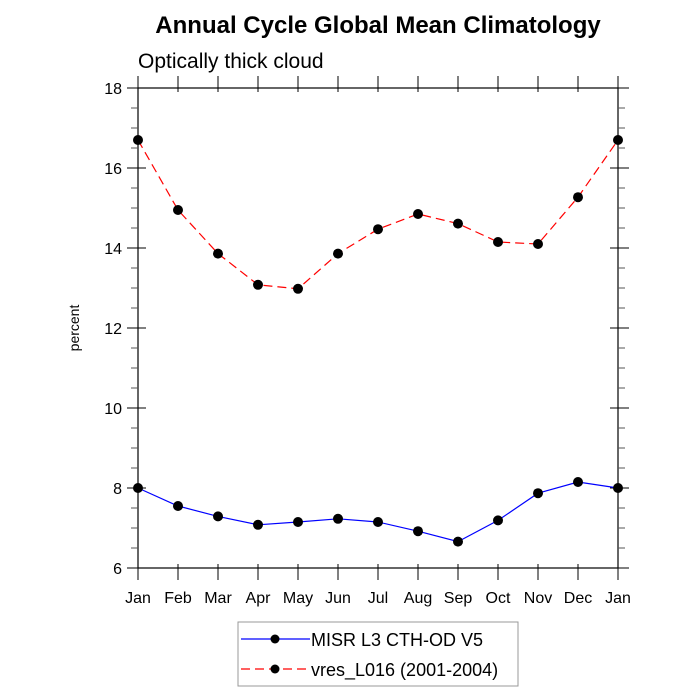  What do you see at coordinates (113, 89) in the screenshot?
I see `y-tick-label: 18` at bounding box center [113, 89].